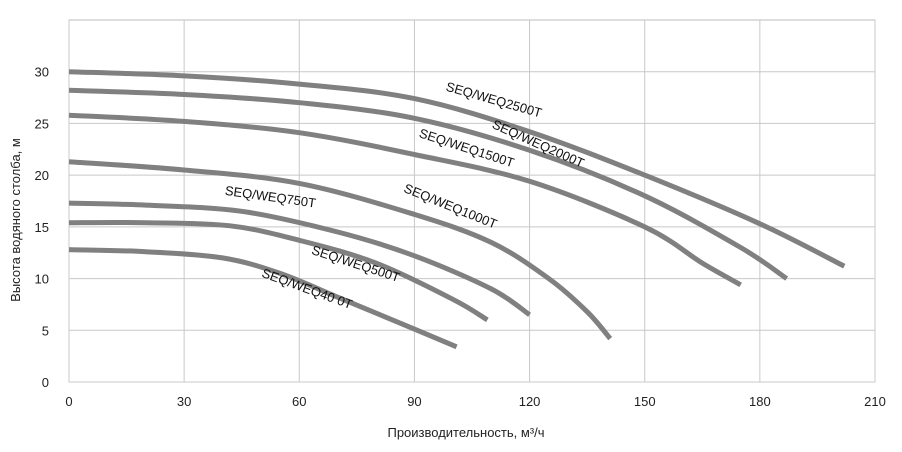  What do you see at coordinates (645, 401) in the screenshot?
I see `x-tick-label: 150` at bounding box center [645, 401].